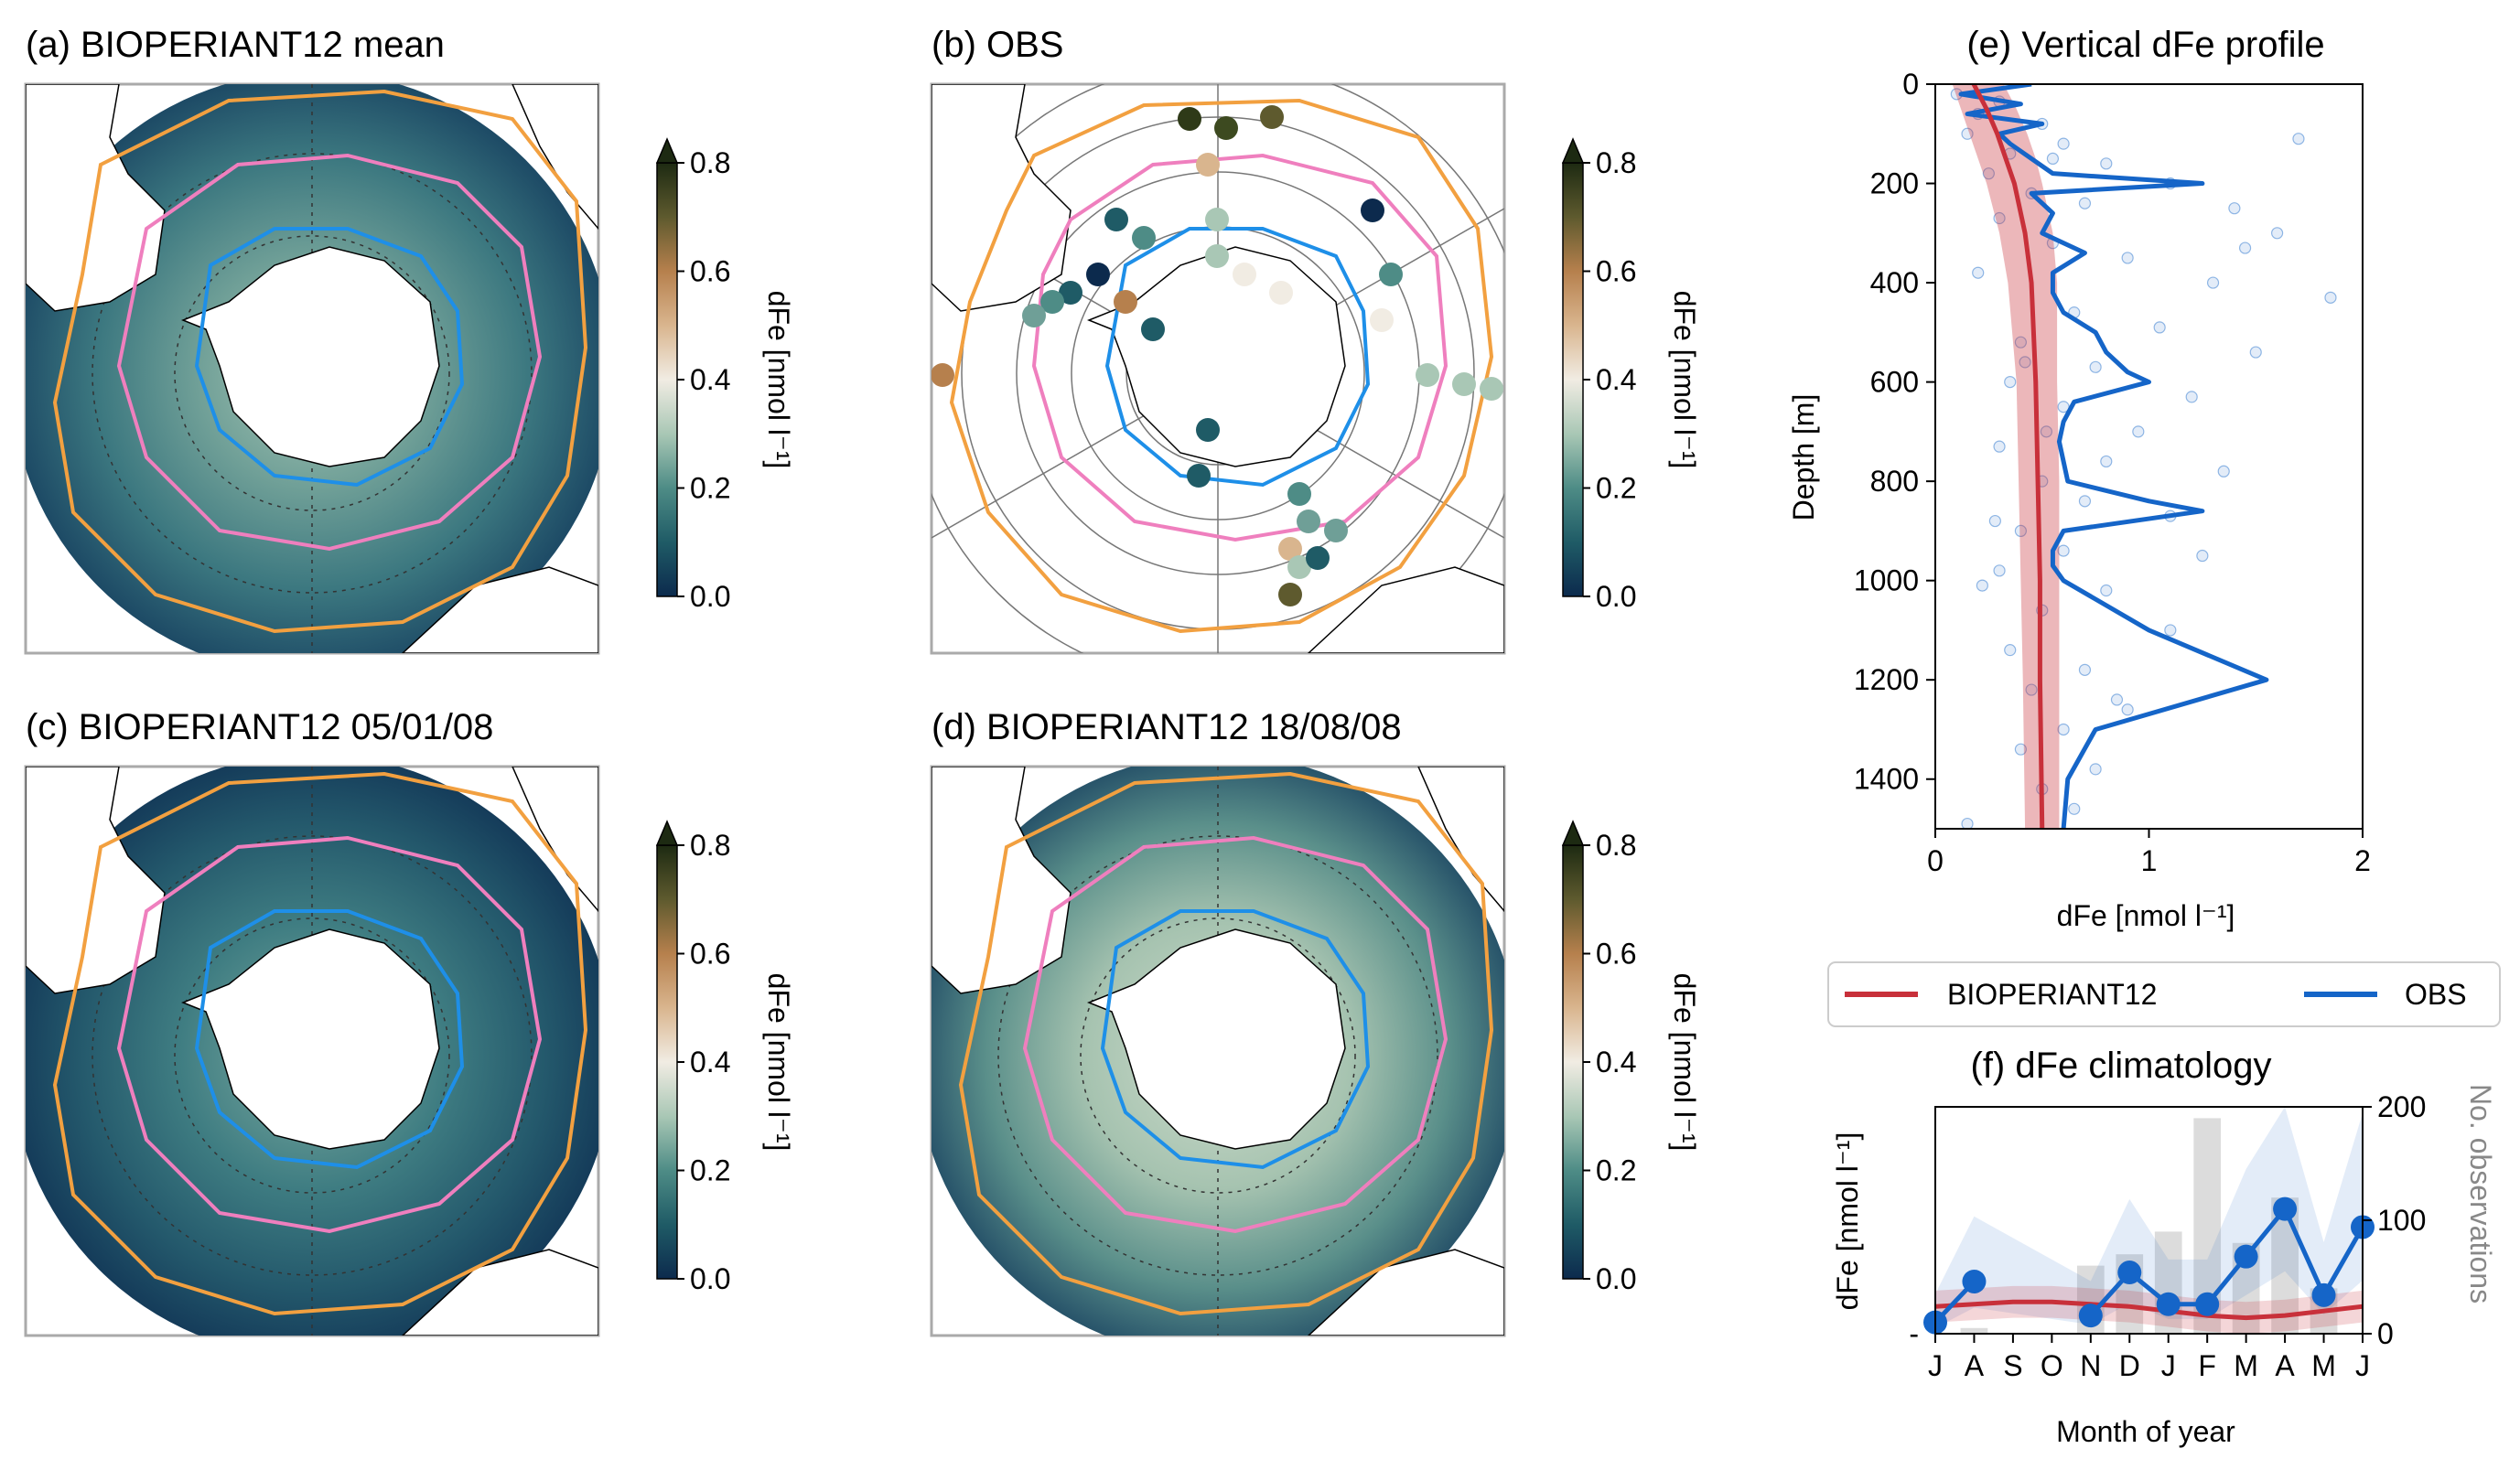  Describe the element at coordinates (2006, 457) in the screenshot. I see `model-envelope` at that location.